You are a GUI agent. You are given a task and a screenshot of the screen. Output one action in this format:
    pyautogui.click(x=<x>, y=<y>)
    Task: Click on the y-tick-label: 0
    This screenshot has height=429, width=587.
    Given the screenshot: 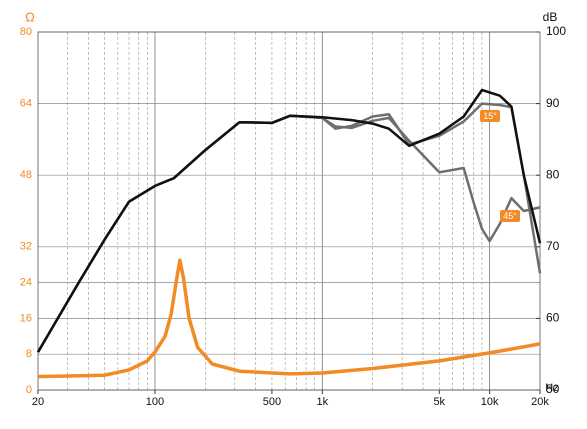 What is the action you would take?
    pyautogui.click(x=29, y=390)
    